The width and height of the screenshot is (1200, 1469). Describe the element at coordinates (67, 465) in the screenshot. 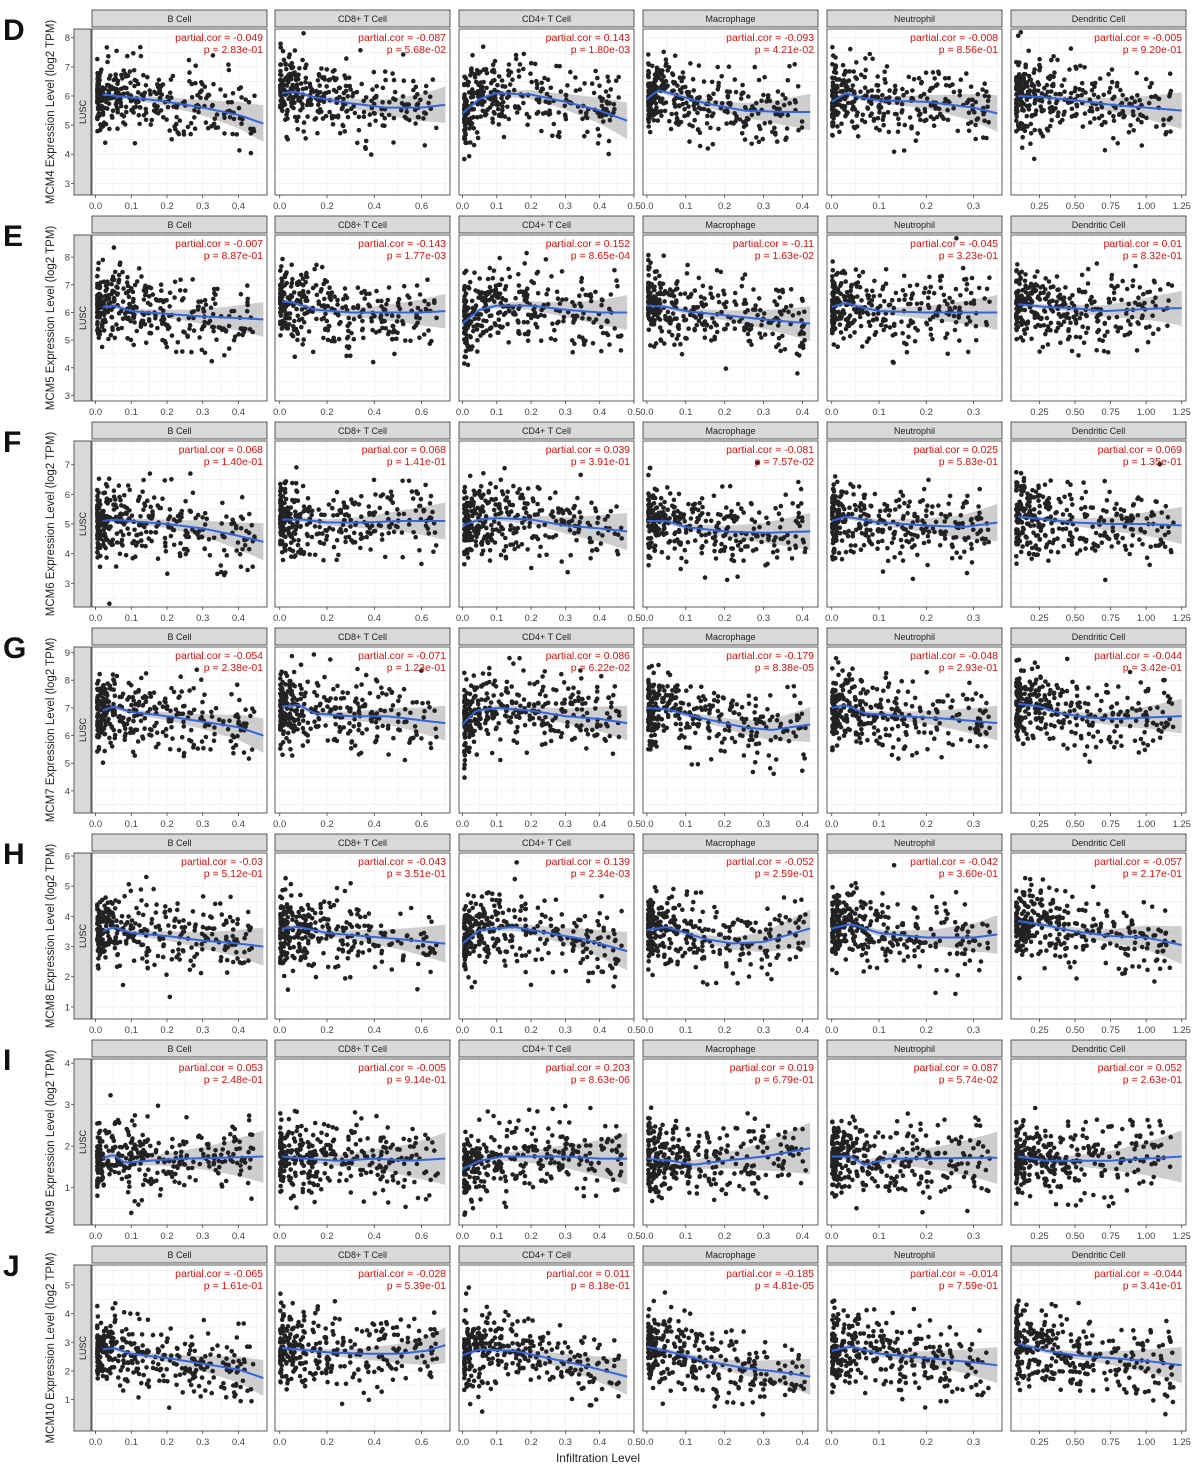

I see `y-tick-label: 7` at that location.